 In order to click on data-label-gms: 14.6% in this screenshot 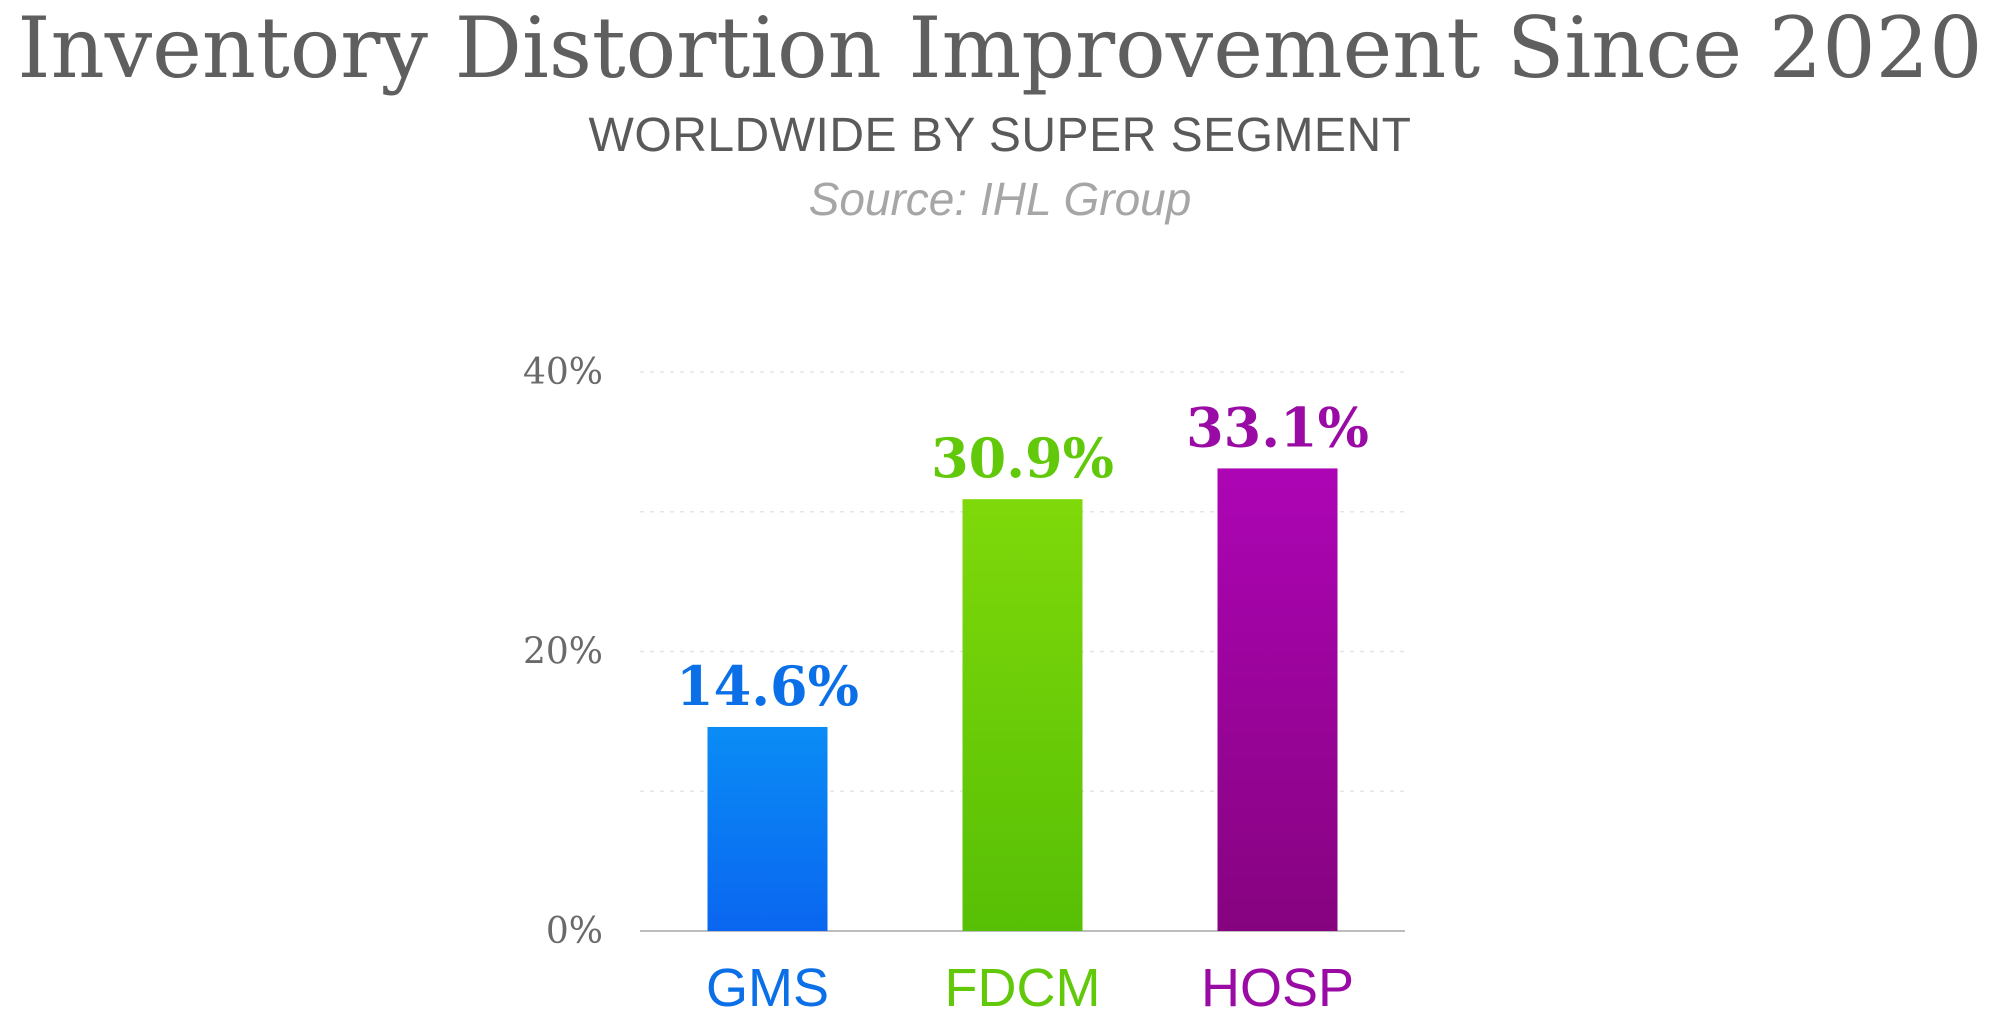, I will do `click(767, 686)`.